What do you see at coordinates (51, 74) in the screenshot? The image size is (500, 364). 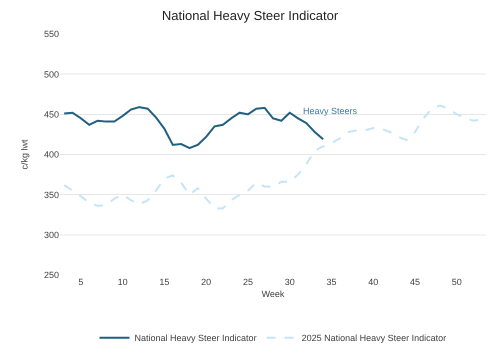 I see `y-tick-label: 500` at bounding box center [51, 74].